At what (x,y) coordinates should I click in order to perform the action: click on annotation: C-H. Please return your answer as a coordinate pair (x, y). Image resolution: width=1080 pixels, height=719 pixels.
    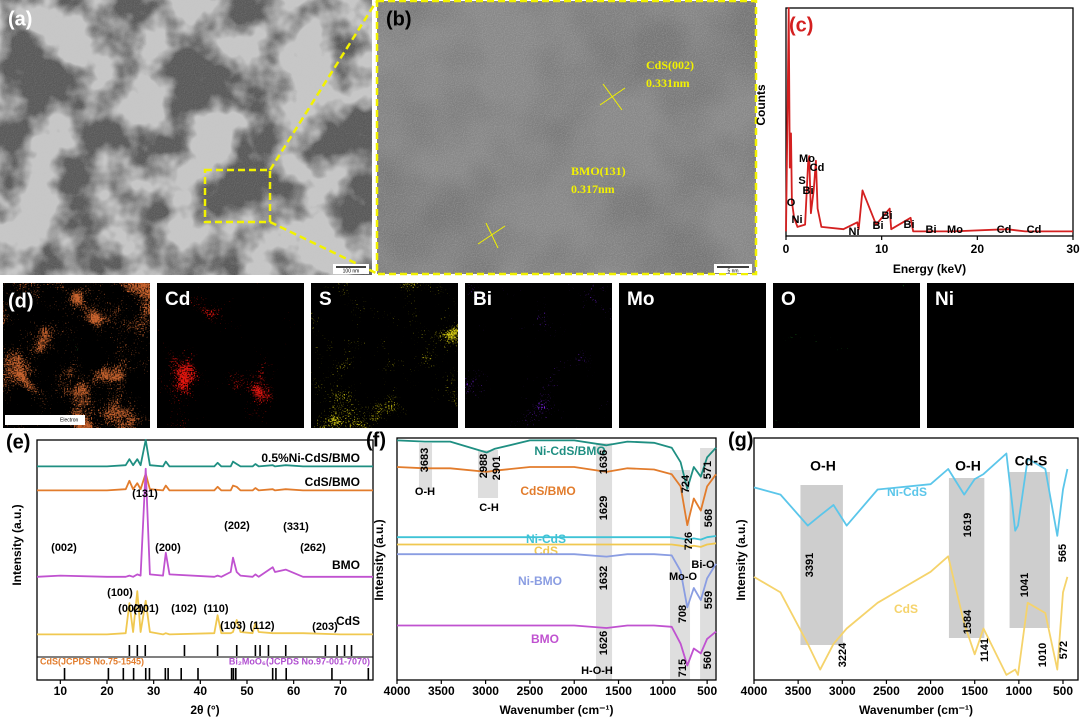
    Looking at the image, I should click on (489, 508).